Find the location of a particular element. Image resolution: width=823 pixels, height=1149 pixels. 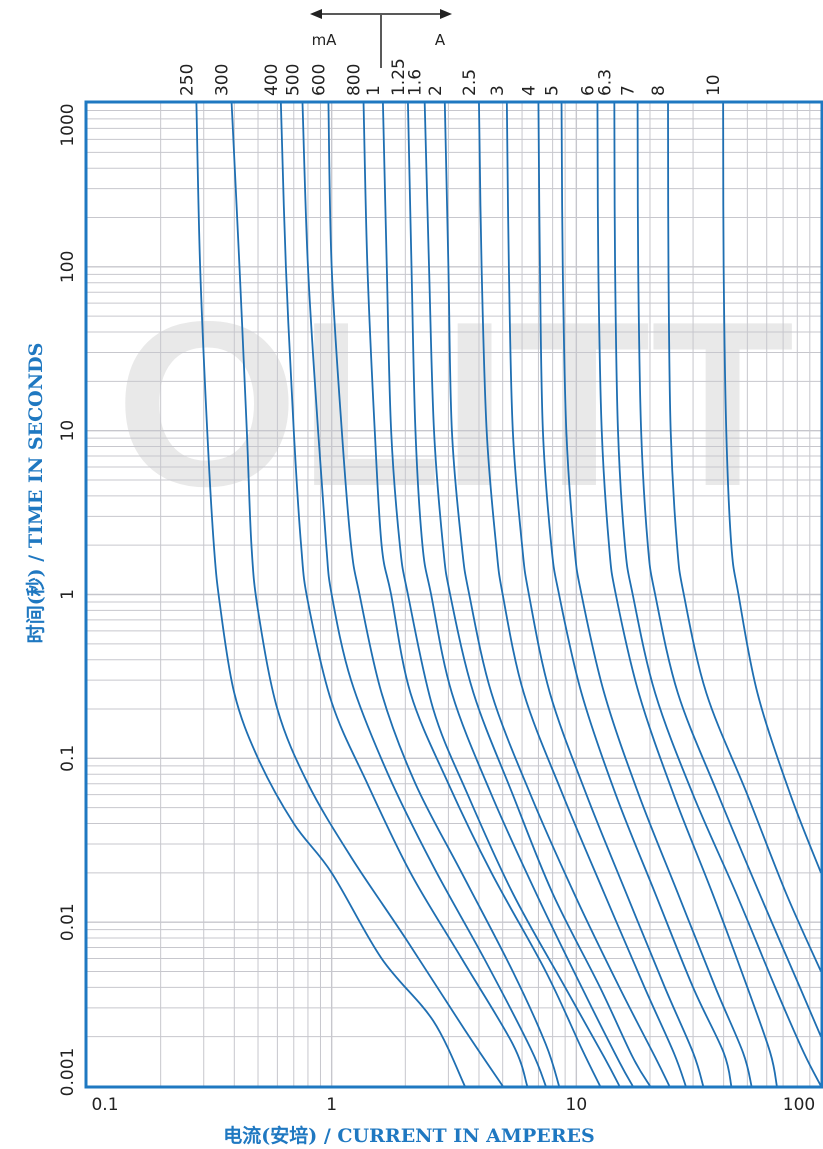

rating-label-1.25: 1.25 is located at coordinates (399, 77).